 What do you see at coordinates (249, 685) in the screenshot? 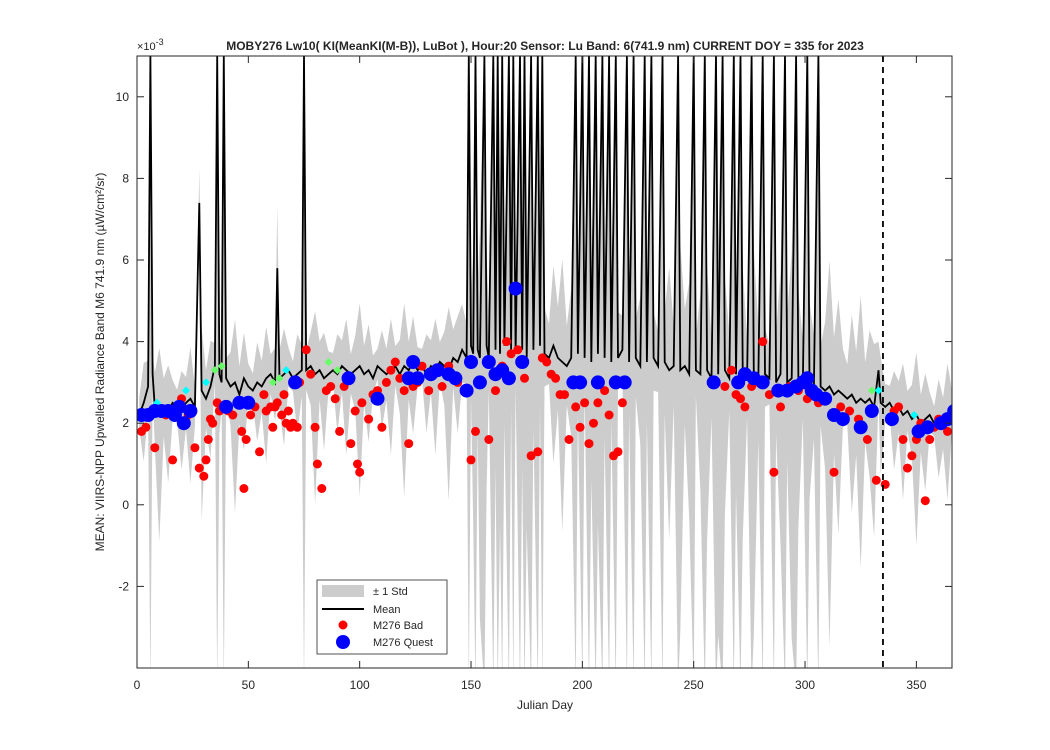
I see `x-tick-label-50: 50` at bounding box center [249, 685].